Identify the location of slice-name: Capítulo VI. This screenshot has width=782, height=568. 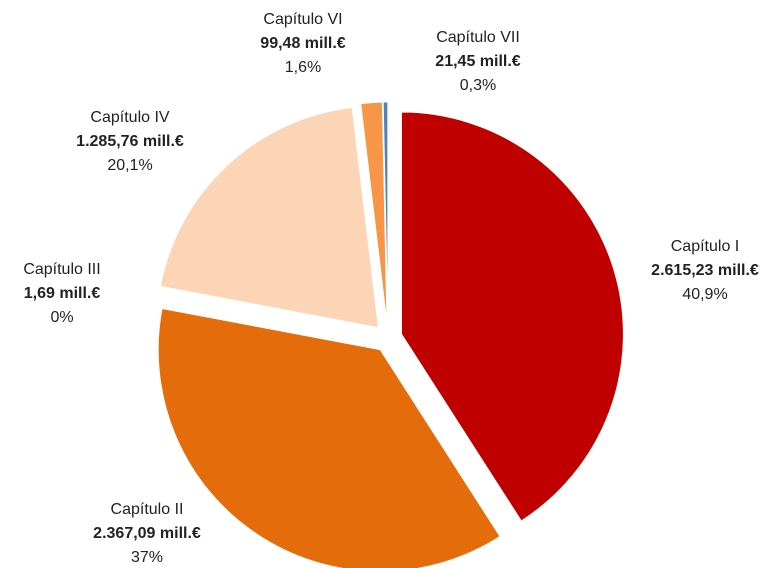
(302, 19).